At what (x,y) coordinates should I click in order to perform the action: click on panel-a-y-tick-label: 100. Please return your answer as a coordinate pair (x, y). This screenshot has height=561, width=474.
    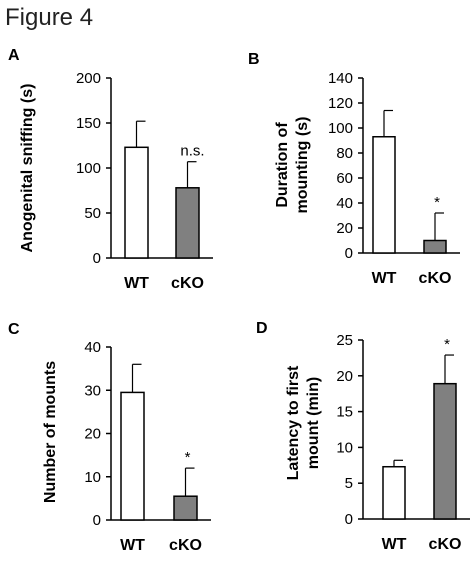
    Looking at the image, I should click on (88, 168).